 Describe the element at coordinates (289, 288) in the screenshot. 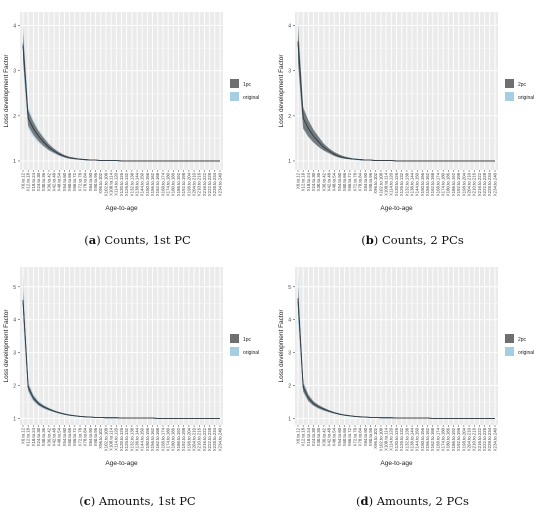

I see `y-tick-label: 5` at that location.